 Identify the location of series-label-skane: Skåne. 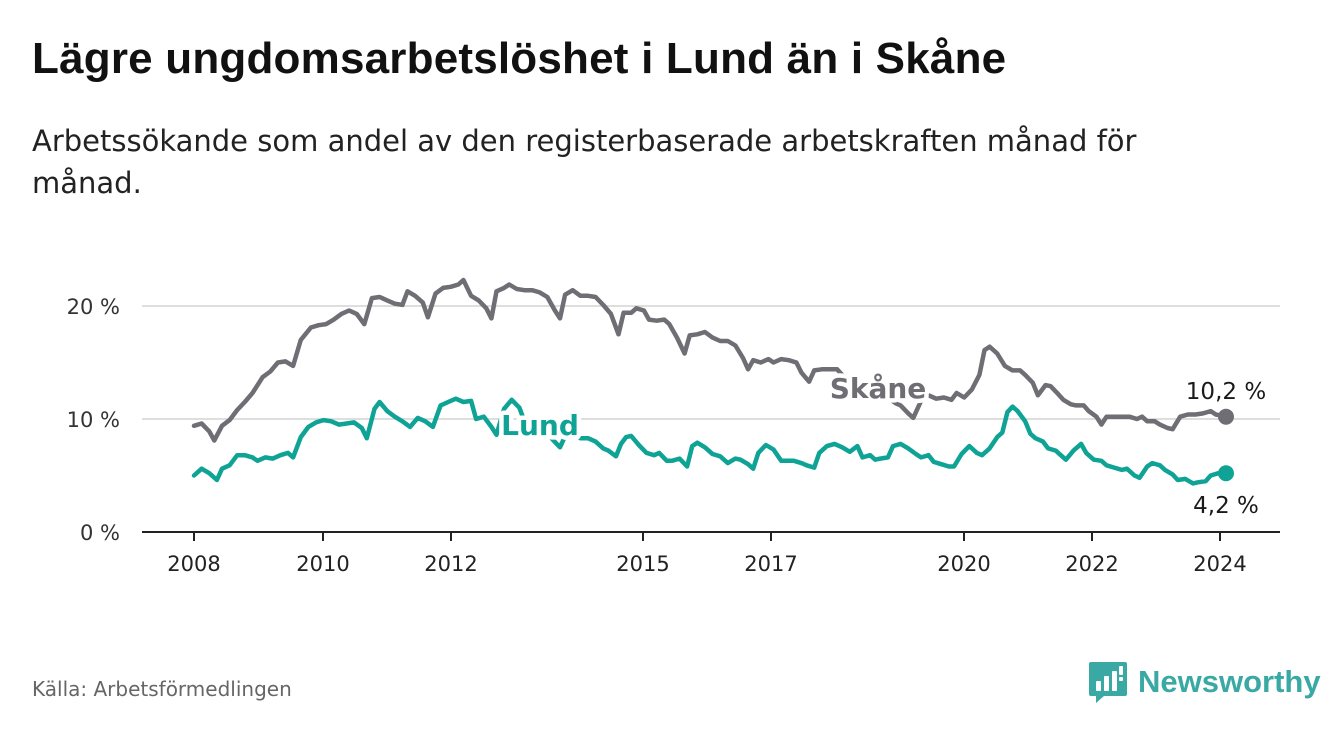
(878, 388).